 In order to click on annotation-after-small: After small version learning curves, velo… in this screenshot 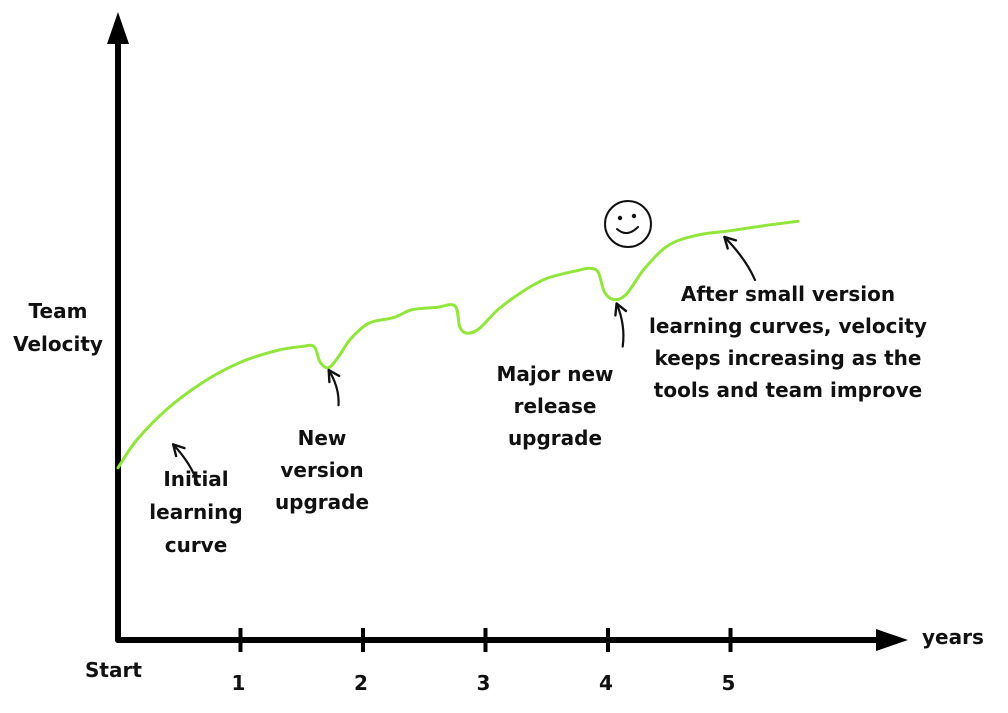, I will do `click(788, 318)`.